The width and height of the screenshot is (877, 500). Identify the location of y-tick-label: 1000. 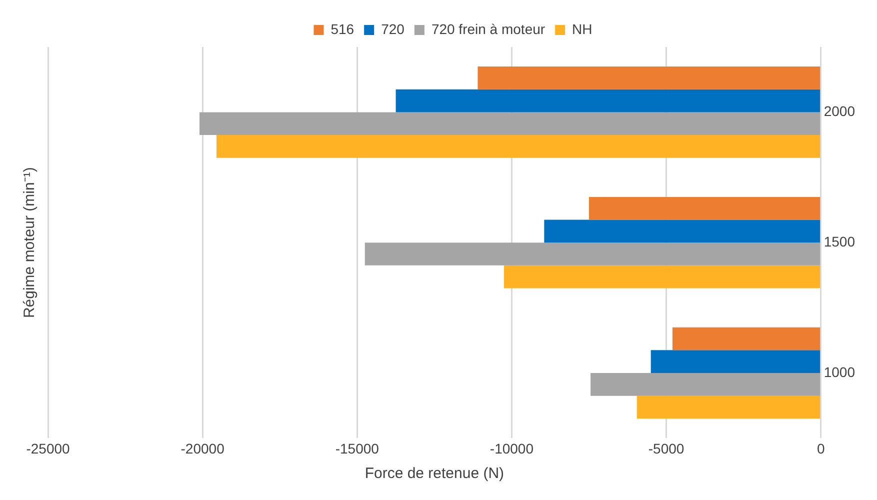
(840, 372).